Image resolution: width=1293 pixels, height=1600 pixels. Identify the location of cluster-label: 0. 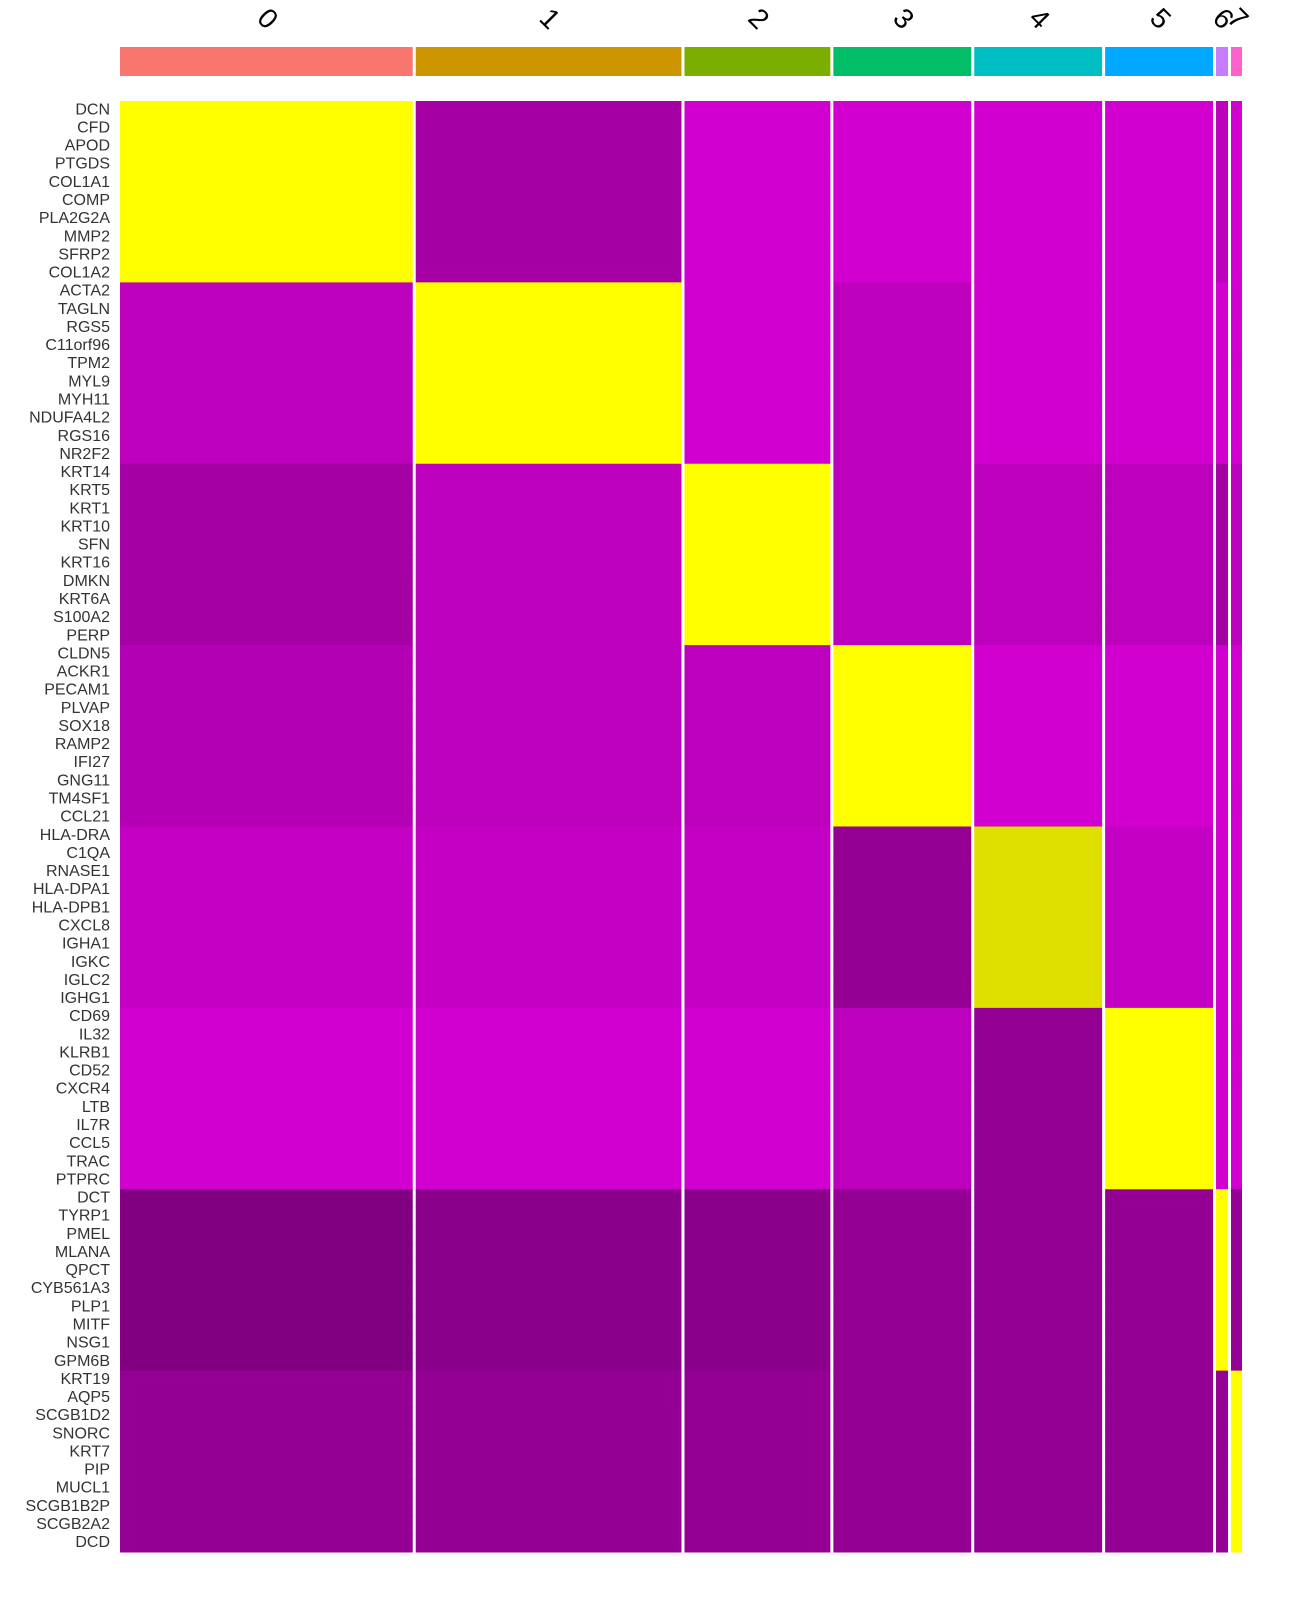
(267, 18).